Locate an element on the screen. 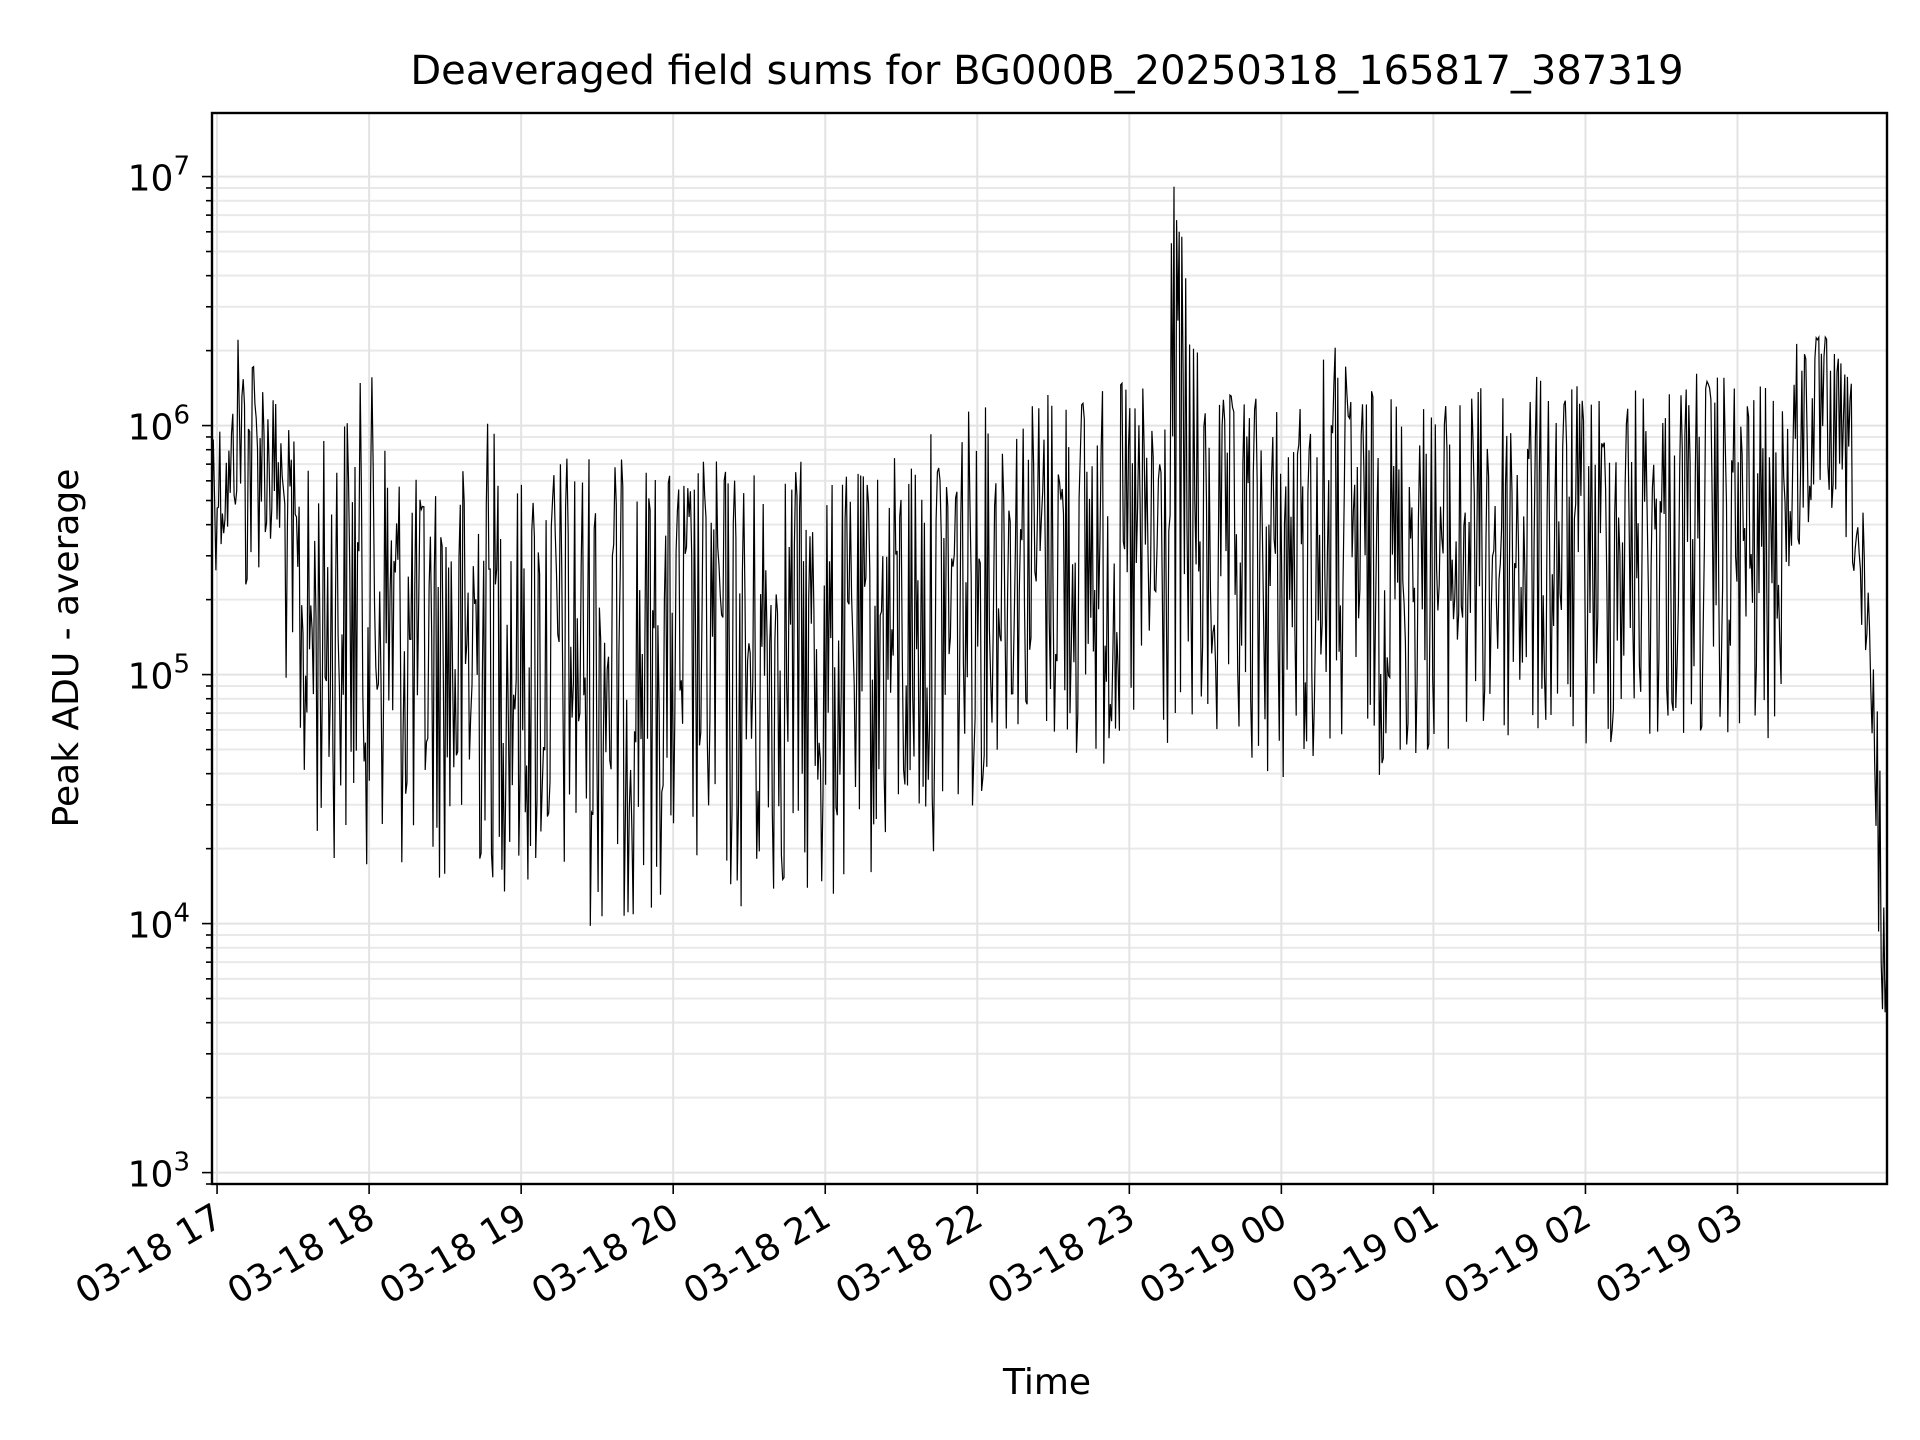 Image resolution: width=1920 pixels, height=1440 pixels. x-tick-label: 03-18 21 is located at coordinates (757, 1254).